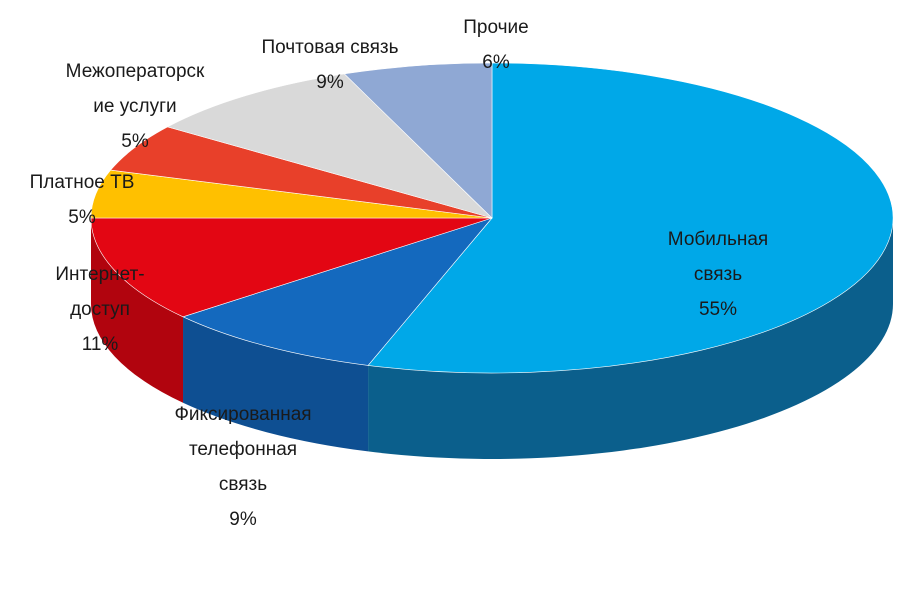  Describe the element at coordinates (82, 200) in the screenshot. I see `slice-label-3: Платное ТВ 5%` at that location.